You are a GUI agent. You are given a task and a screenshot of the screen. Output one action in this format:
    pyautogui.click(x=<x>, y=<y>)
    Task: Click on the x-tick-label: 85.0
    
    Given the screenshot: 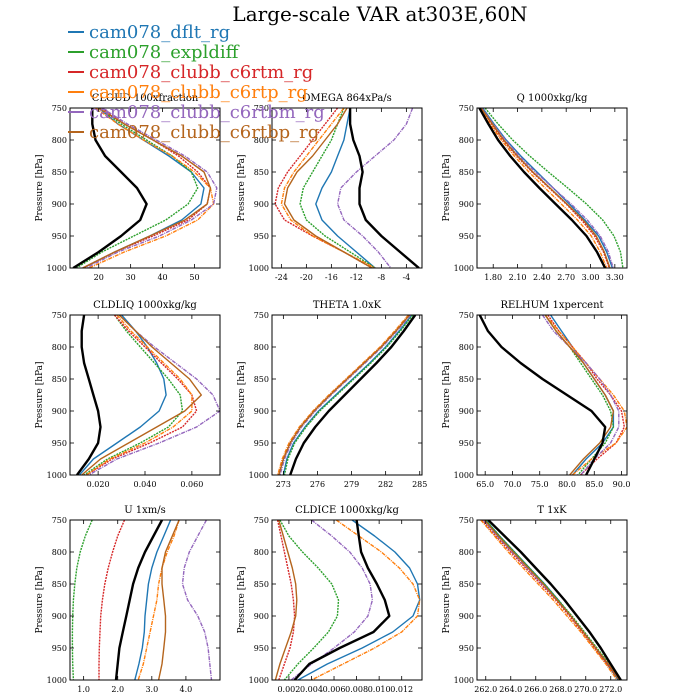 What is the action you would take?
    pyautogui.click(x=594, y=484)
    